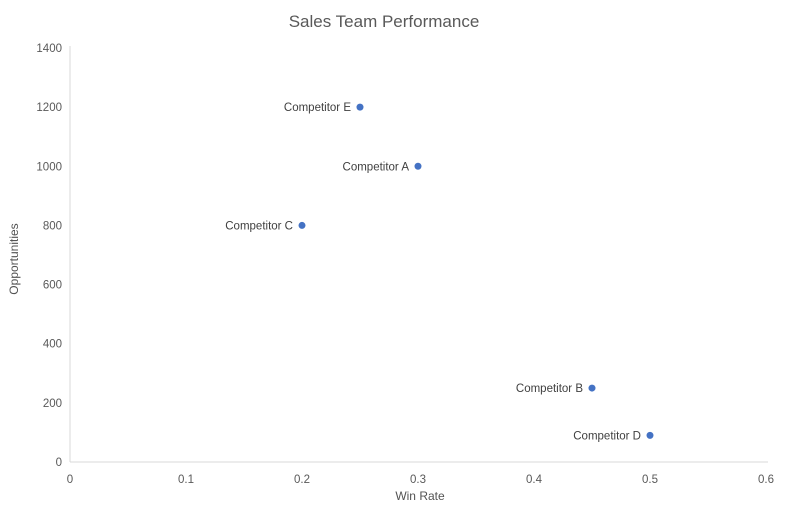 The height and width of the screenshot is (532, 790). Describe the element at coordinates (259, 226) in the screenshot. I see `data-point-label: Competitor C` at that location.